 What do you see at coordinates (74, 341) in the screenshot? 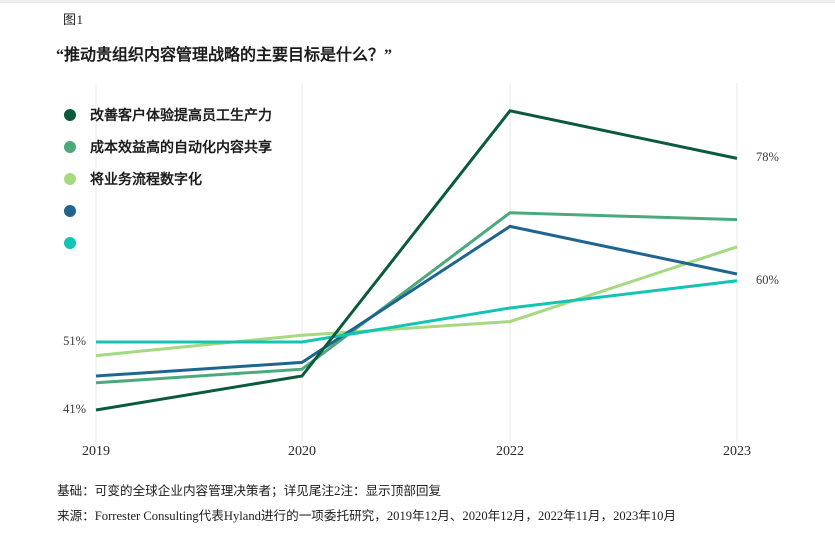
I see `y-axis-label: 51%` at bounding box center [74, 341].